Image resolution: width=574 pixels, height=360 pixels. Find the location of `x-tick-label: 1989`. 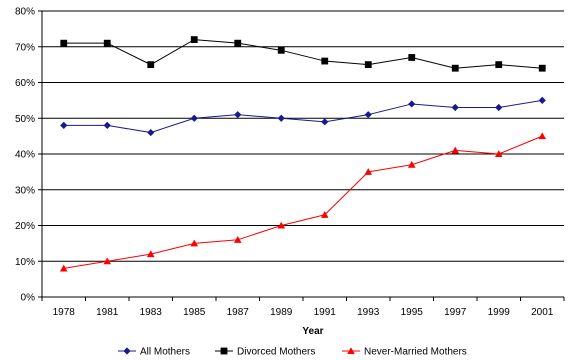

x-tick-label: 1989 is located at coordinates (281, 312).